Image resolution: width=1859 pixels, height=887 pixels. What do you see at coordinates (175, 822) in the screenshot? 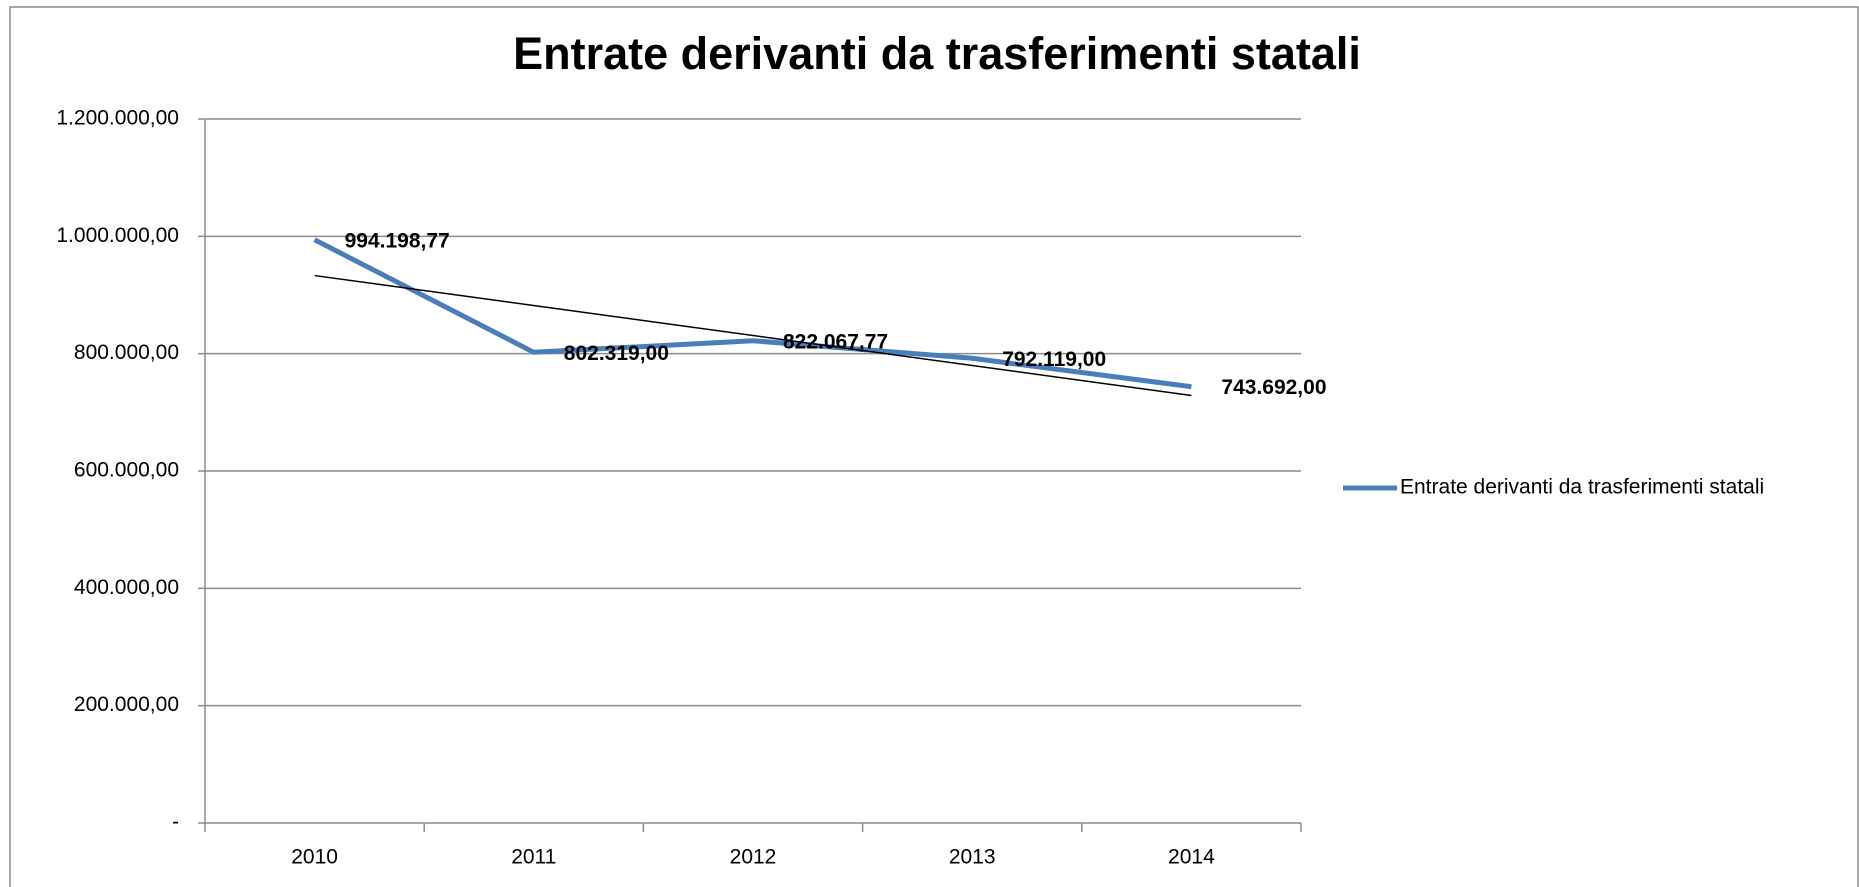
I see `y-tick-label: -` at bounding box center [175, 822].